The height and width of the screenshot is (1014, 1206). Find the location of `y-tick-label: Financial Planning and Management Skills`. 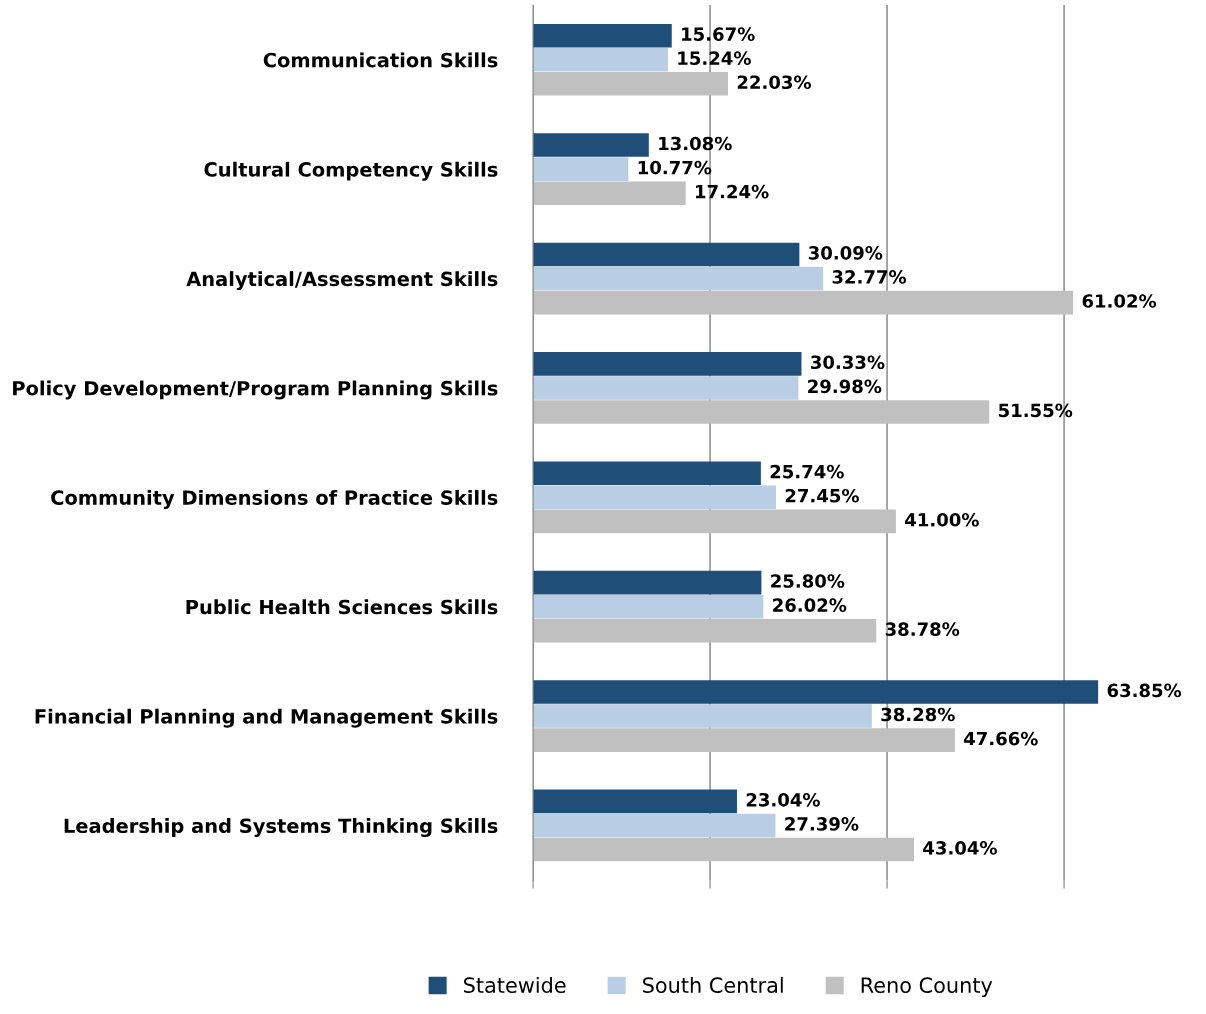

y-tick-label: Financial Planning and Management Skills is located at coordinates (266, 718).